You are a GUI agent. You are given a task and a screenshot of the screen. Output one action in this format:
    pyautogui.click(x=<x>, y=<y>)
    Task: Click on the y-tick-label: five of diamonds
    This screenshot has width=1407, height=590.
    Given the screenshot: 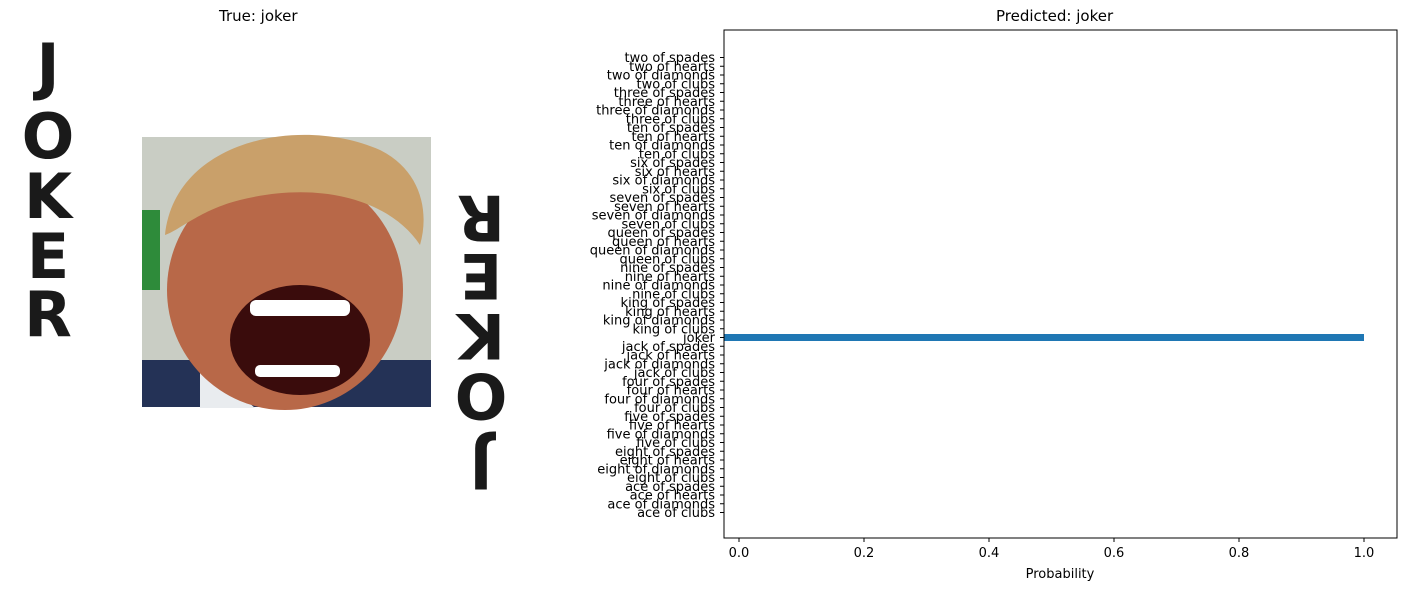 What is the action you would take?
    pyautogui.click(x=661, y=434)
    